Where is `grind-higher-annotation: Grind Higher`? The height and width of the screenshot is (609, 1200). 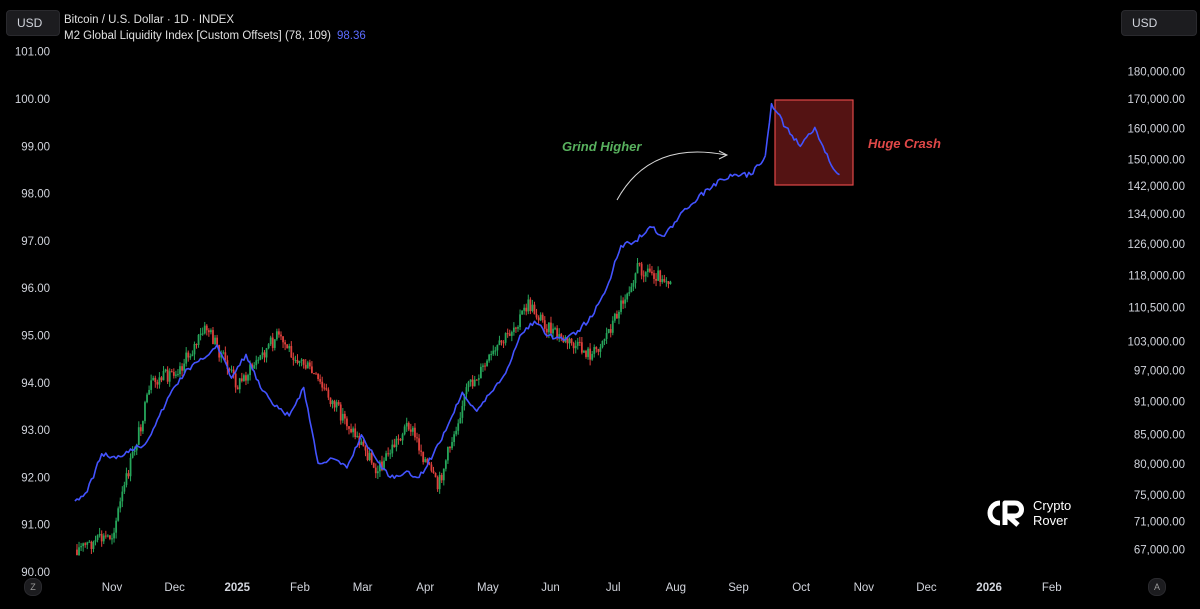 grind-higher-annotation: Grind Higher is located at coordinates (602, 146).